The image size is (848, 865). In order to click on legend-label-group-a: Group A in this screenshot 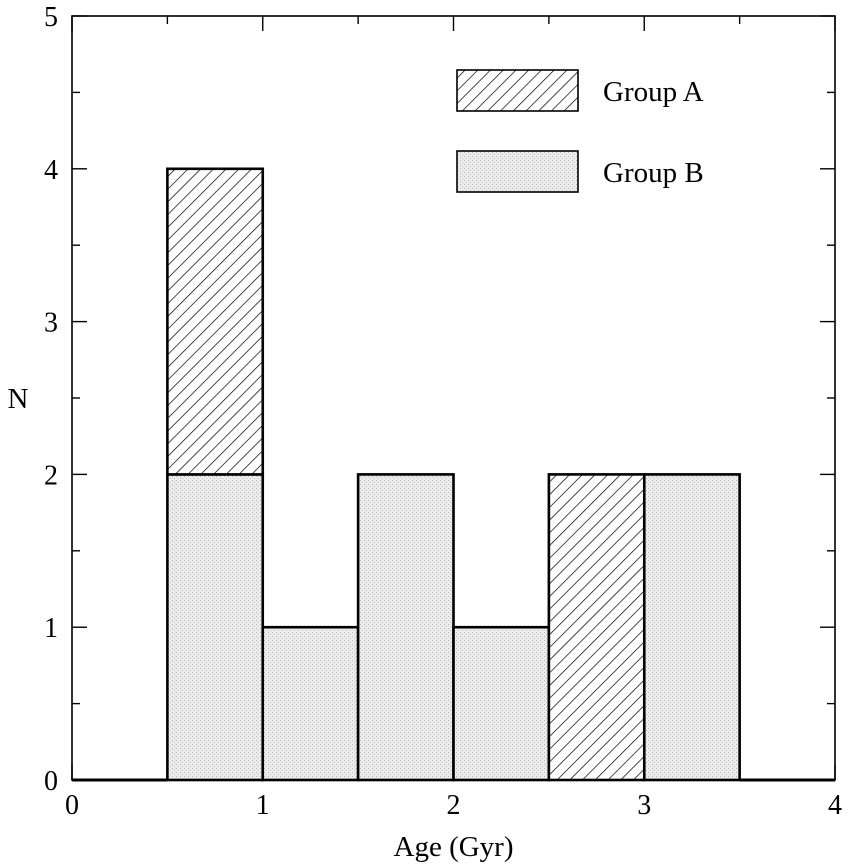, I will do `click(653, 92)`.